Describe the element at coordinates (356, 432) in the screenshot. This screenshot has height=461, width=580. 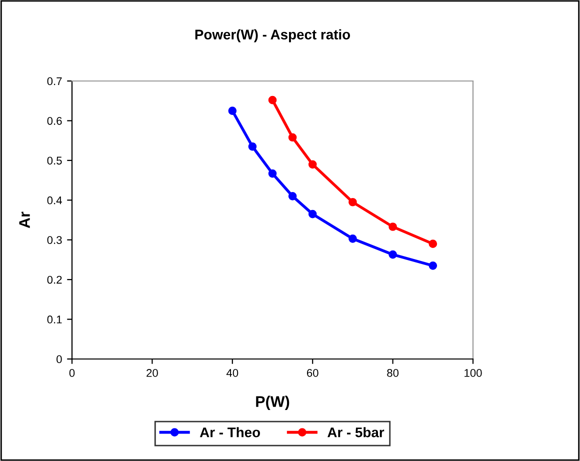
I see `legend-label: Ar - 5bar` at that location.